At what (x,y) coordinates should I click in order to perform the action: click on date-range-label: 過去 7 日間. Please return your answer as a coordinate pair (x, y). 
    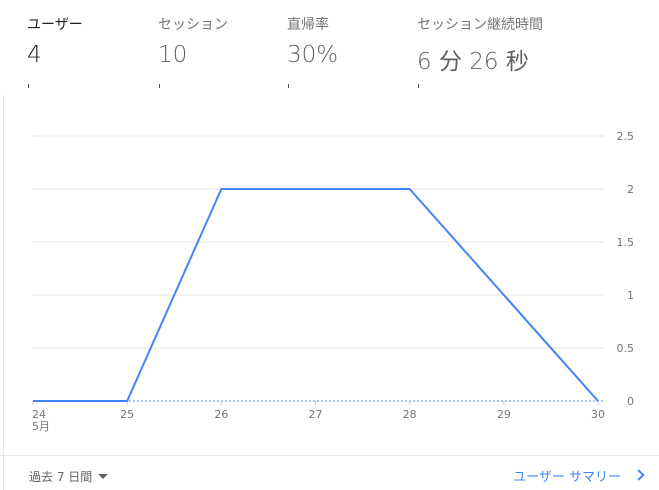
    Looking at the image, I should click on (60, 476).